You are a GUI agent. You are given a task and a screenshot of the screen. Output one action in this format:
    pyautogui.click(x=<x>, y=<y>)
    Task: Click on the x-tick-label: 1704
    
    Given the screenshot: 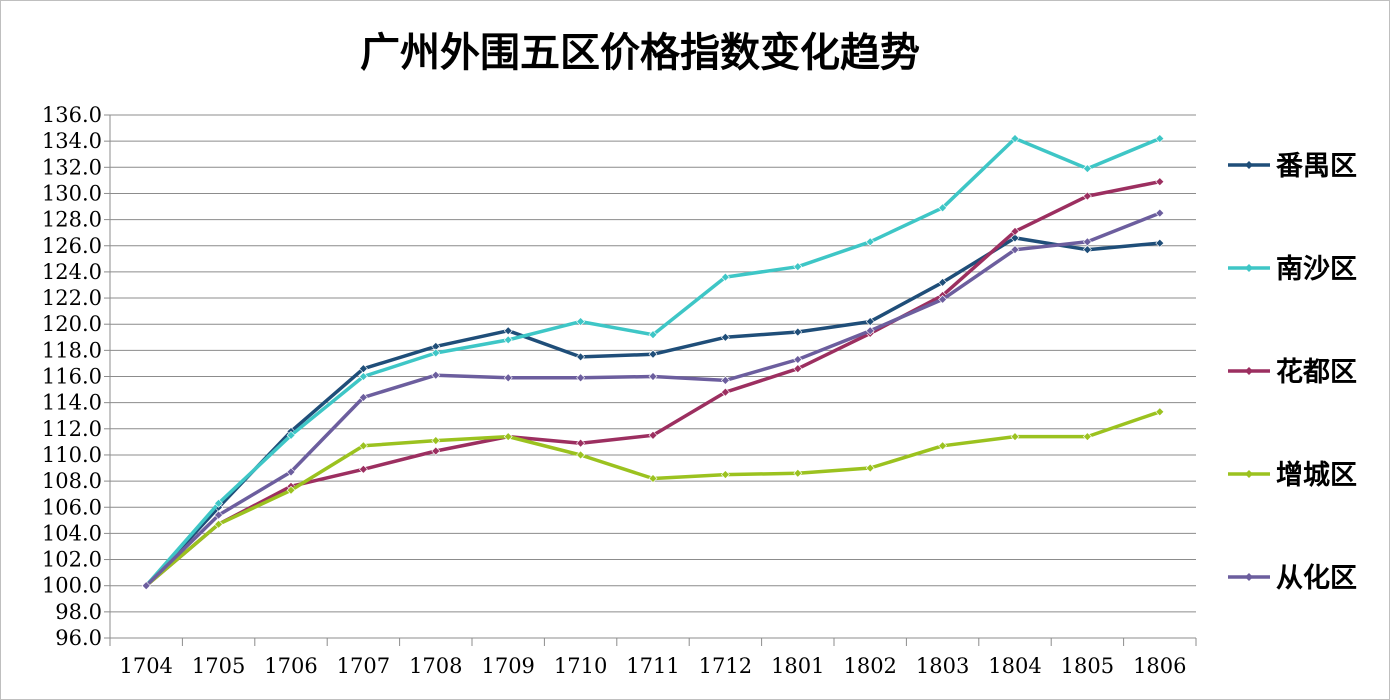 What is the action you would take?
    pyautogui.click(x=145, y=666)
    